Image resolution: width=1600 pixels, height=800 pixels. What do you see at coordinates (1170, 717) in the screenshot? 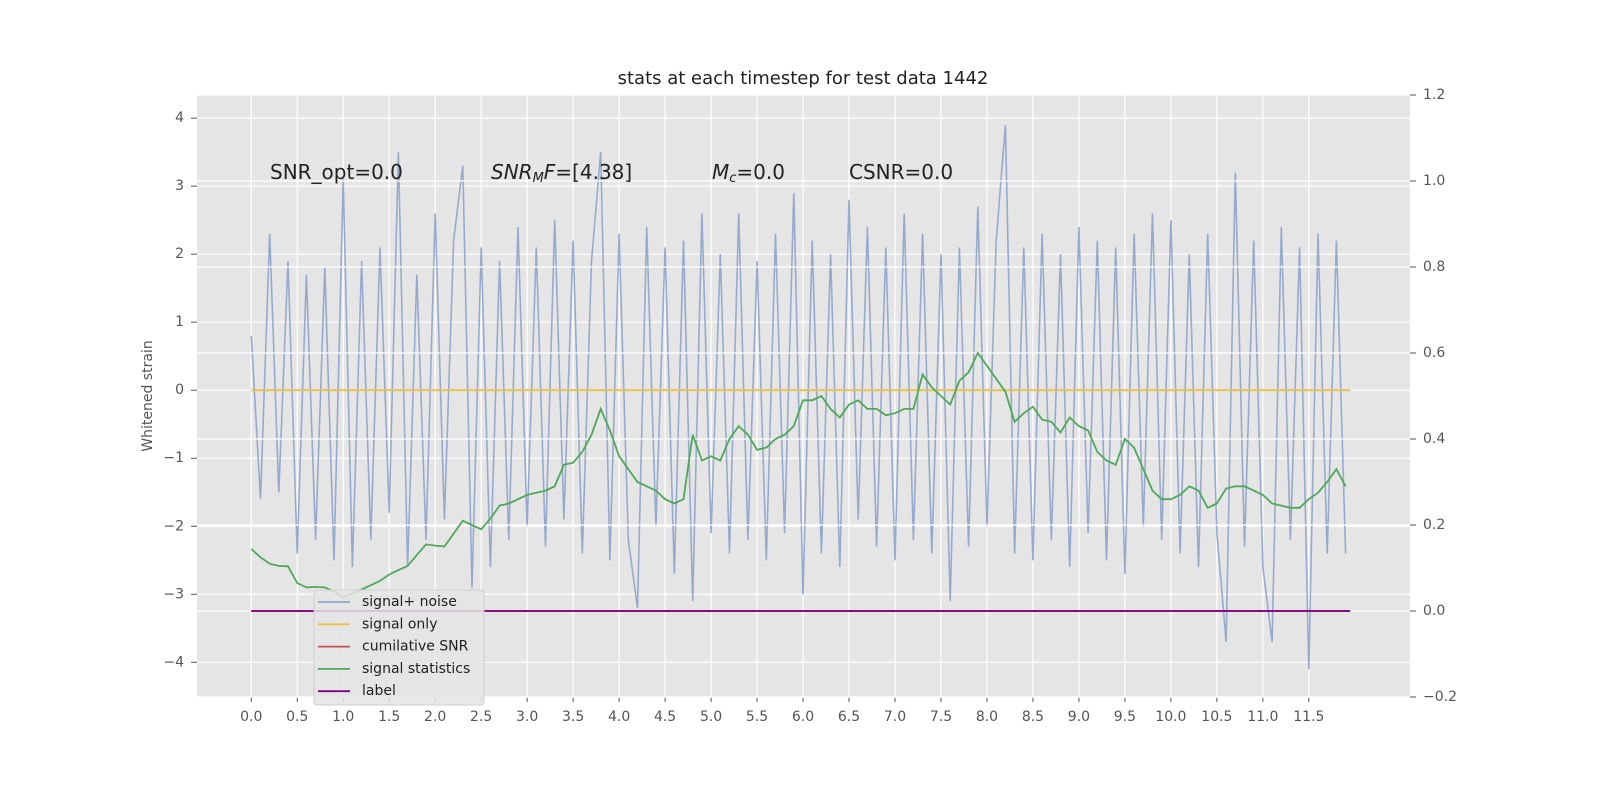
I see `x-tick-label: 10.0` at bounding box center [1170, 717].